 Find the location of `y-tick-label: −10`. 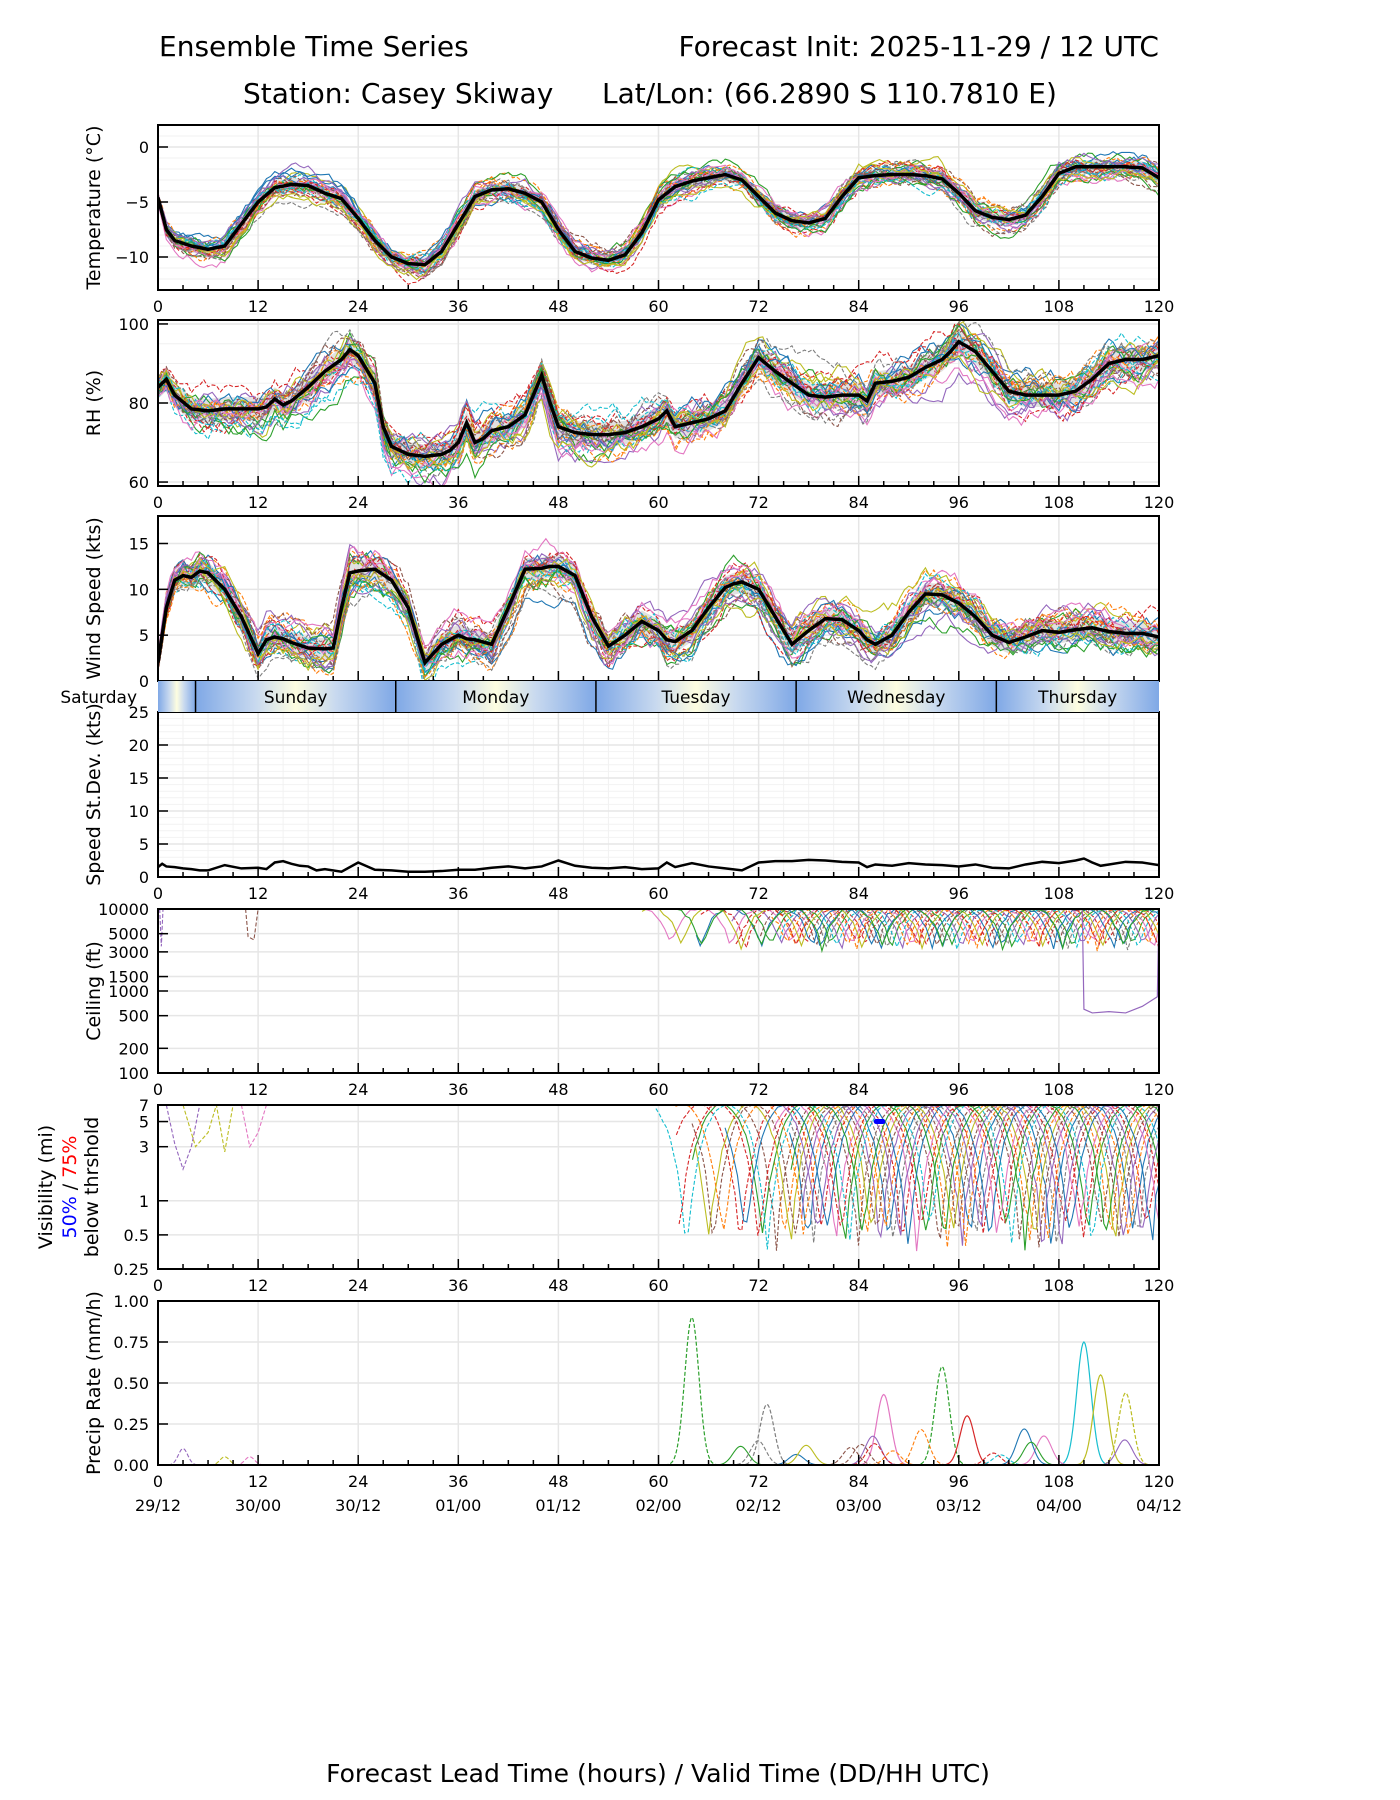

y-tick-label: −10 is located at coordinates (132, 257).